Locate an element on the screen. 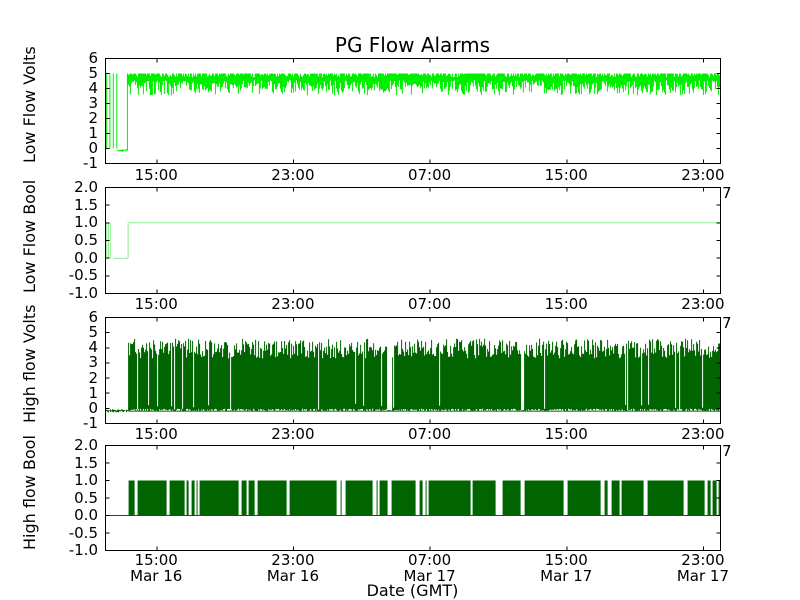 This screenshot has width=800, height=600. plot-high-flow-bool is located at coordinates (413, 498).